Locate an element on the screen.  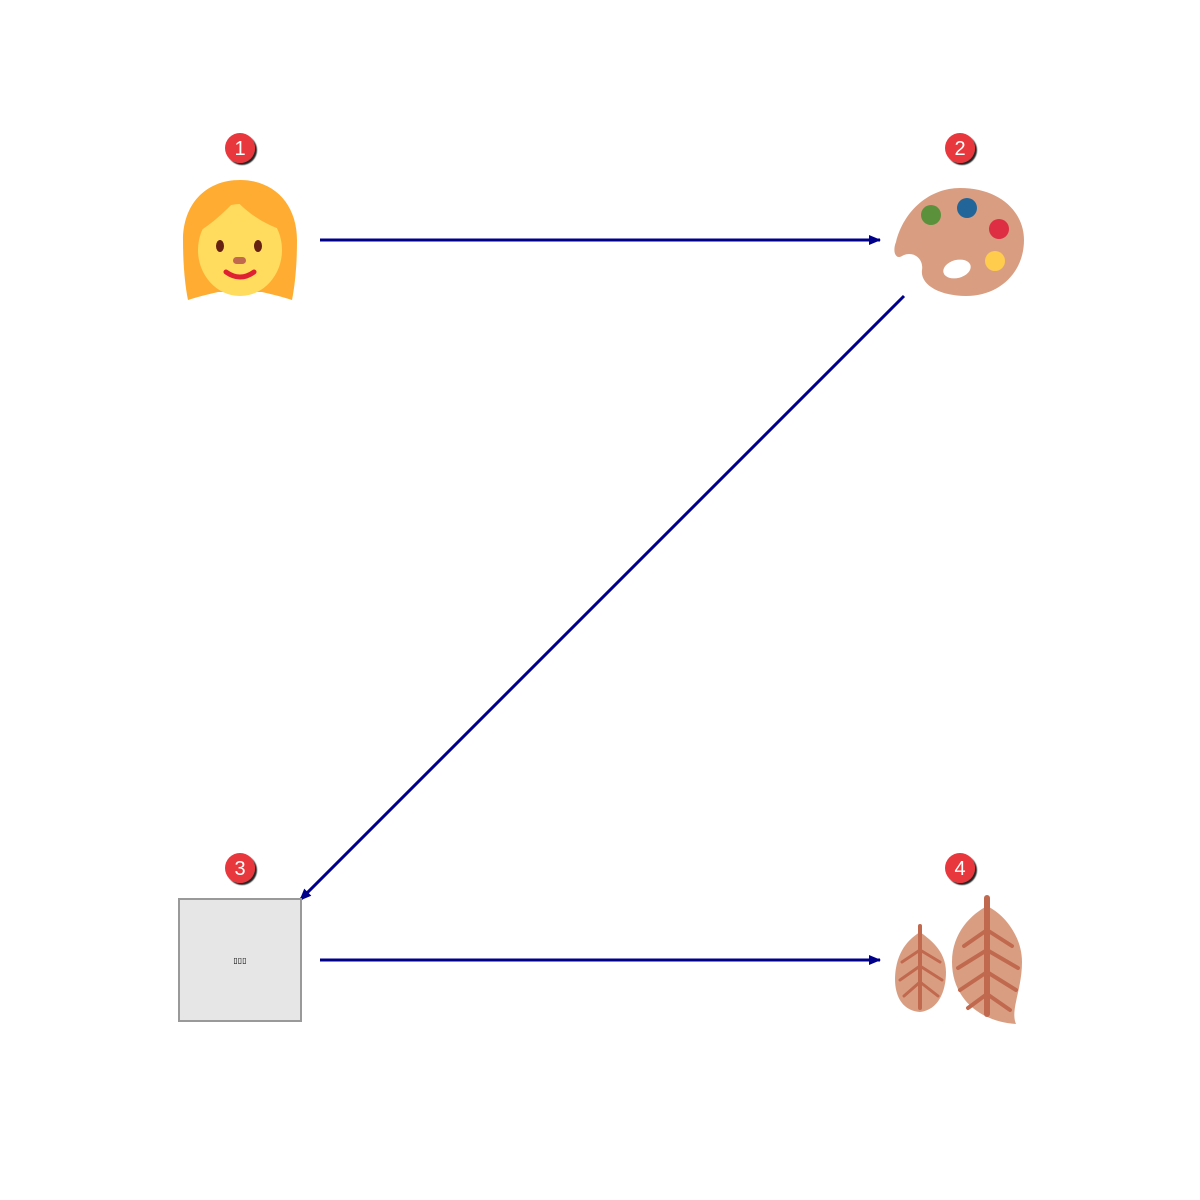
artist-palette-icon is located at coordinates (959, 242).